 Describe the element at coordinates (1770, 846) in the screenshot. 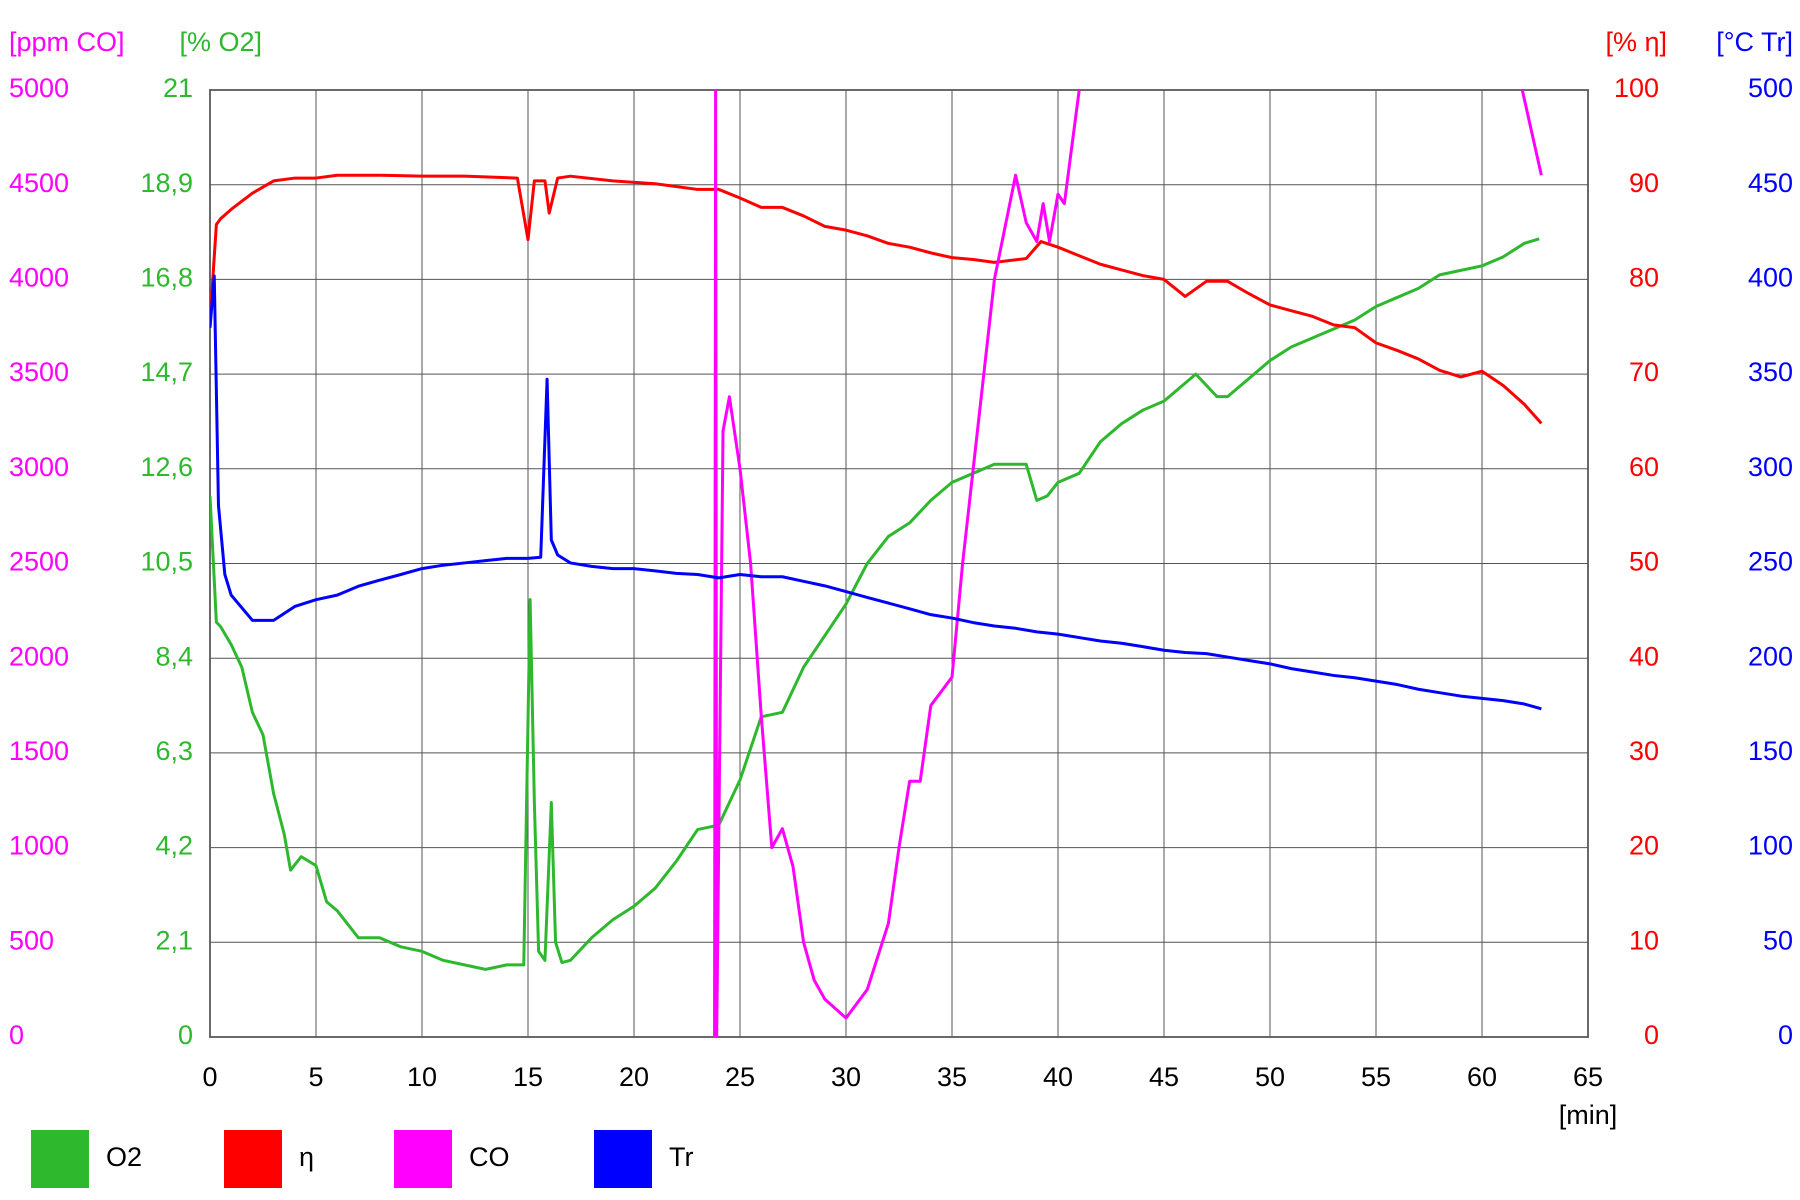

I see `y4-tick-label: 100` at that location.